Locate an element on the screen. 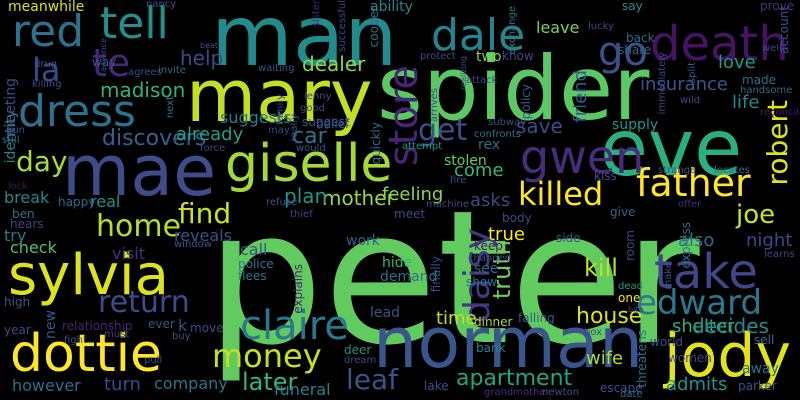 The width and height of the screenshot is (800, 400). word: keep is located at coordinates (488, 246).